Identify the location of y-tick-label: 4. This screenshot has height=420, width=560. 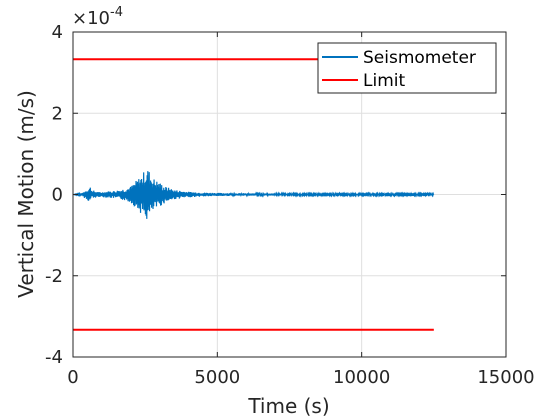
(57, 32).